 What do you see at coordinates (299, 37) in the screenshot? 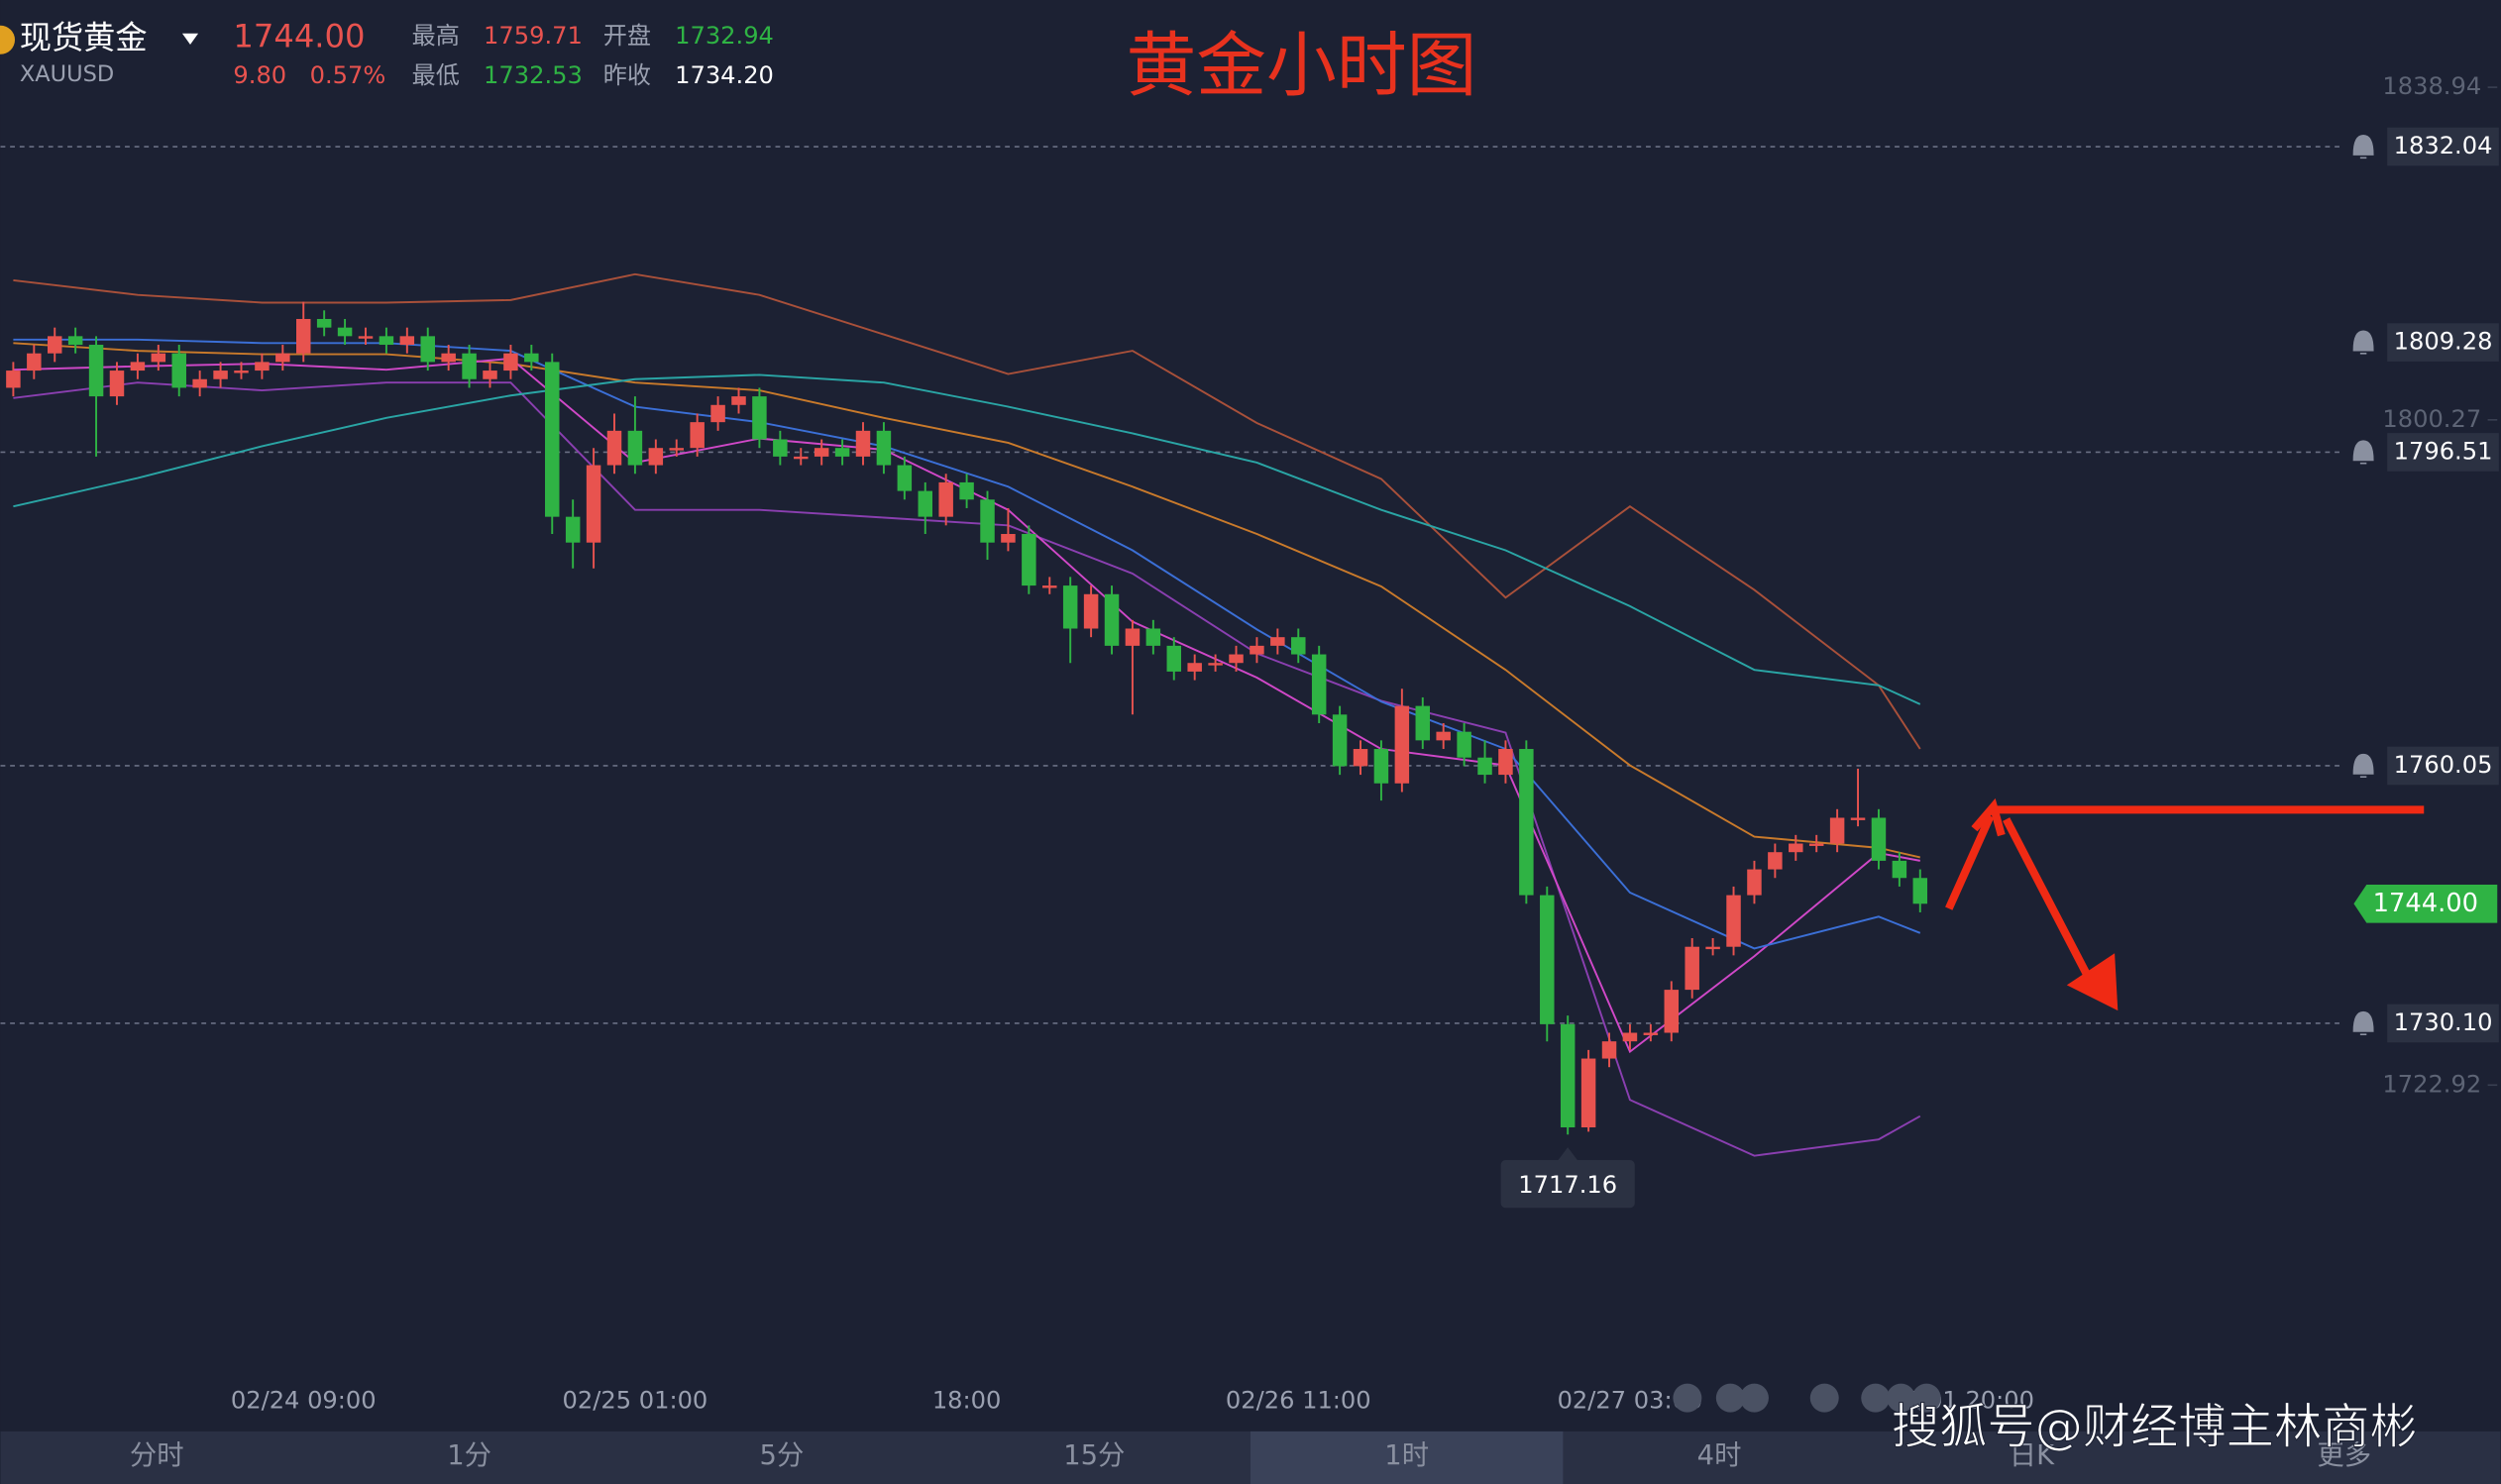
I see `price: 1744.00` at bounding box center [299, 37].